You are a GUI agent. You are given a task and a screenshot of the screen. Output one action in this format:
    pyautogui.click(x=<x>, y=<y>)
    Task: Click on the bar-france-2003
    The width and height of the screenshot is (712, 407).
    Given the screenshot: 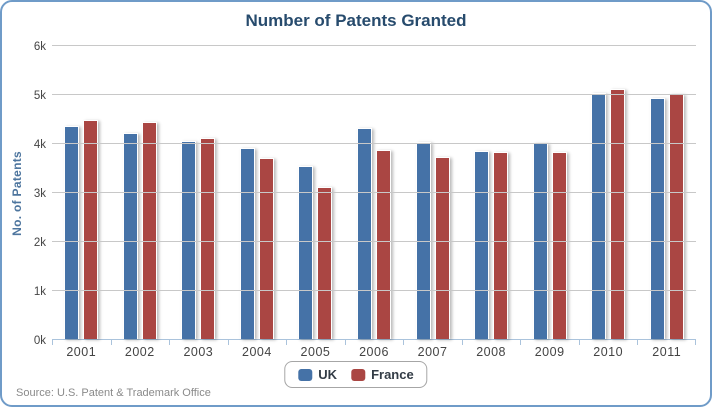 What is the action you would take?
    pyautogui.click(x=208, y=238)
    